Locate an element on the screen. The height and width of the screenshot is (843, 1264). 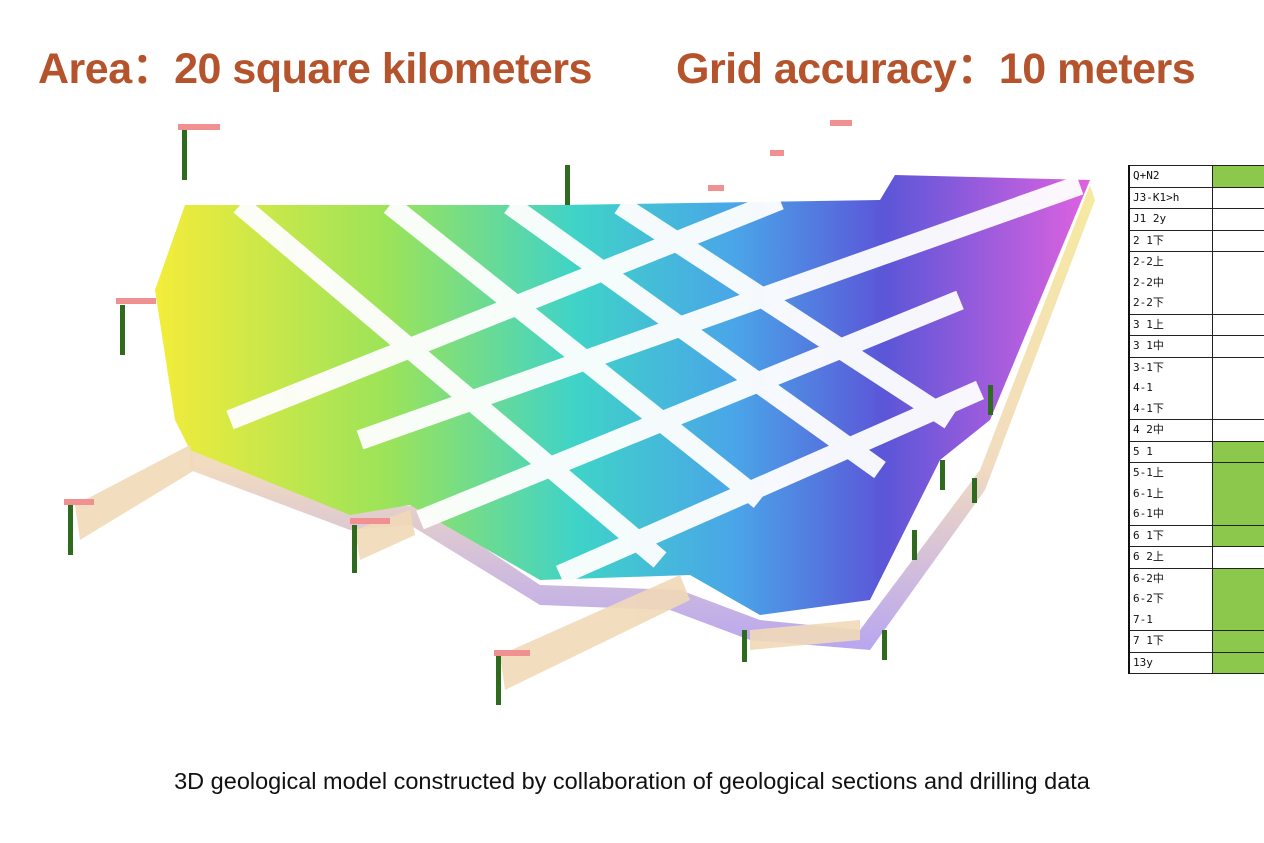
legend-label: J1 2y is located at coordinates (1150, 218).